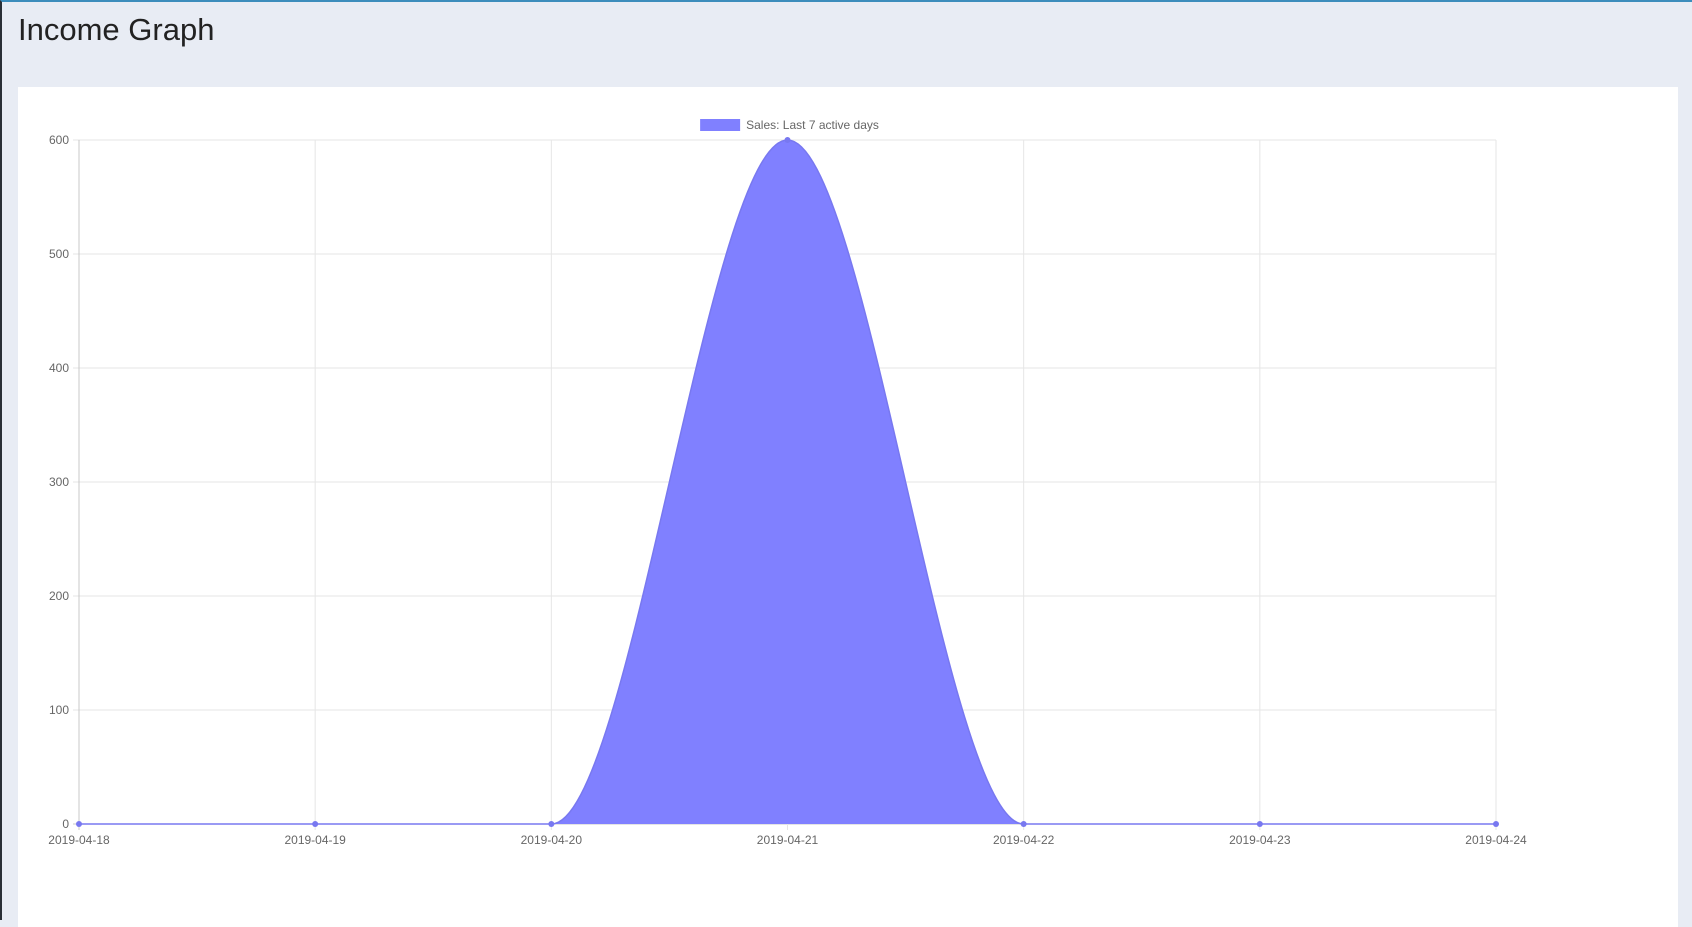 The width and height of the screenshot is (1692, 927). Describe the element at coordinates (812, 125) in the screenshot. I see `legend-label: Sales: Last 7 active days` at that location.